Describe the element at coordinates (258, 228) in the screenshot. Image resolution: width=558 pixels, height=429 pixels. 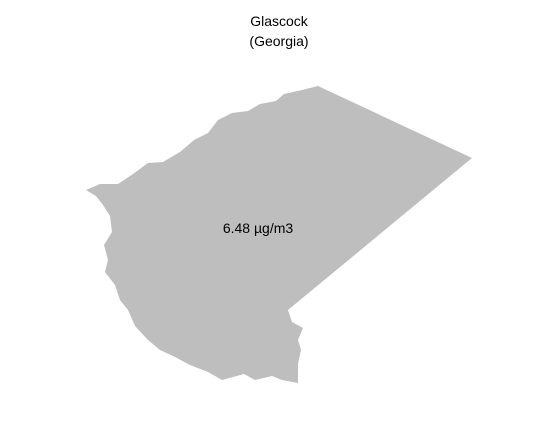
I see `region-value-label: 6.48 µg/m3` at that location.